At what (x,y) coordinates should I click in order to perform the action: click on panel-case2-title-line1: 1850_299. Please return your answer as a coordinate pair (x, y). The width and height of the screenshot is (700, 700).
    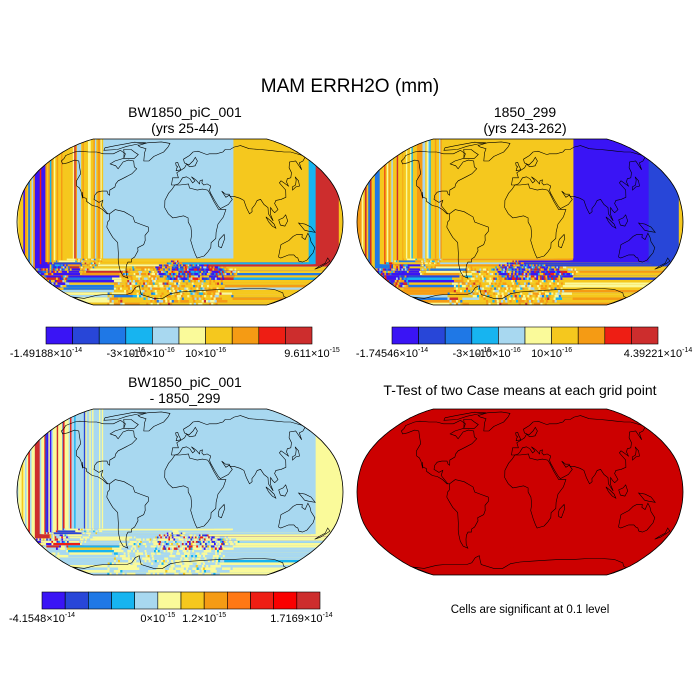
    Looking at the image, I should click on (525, 112).